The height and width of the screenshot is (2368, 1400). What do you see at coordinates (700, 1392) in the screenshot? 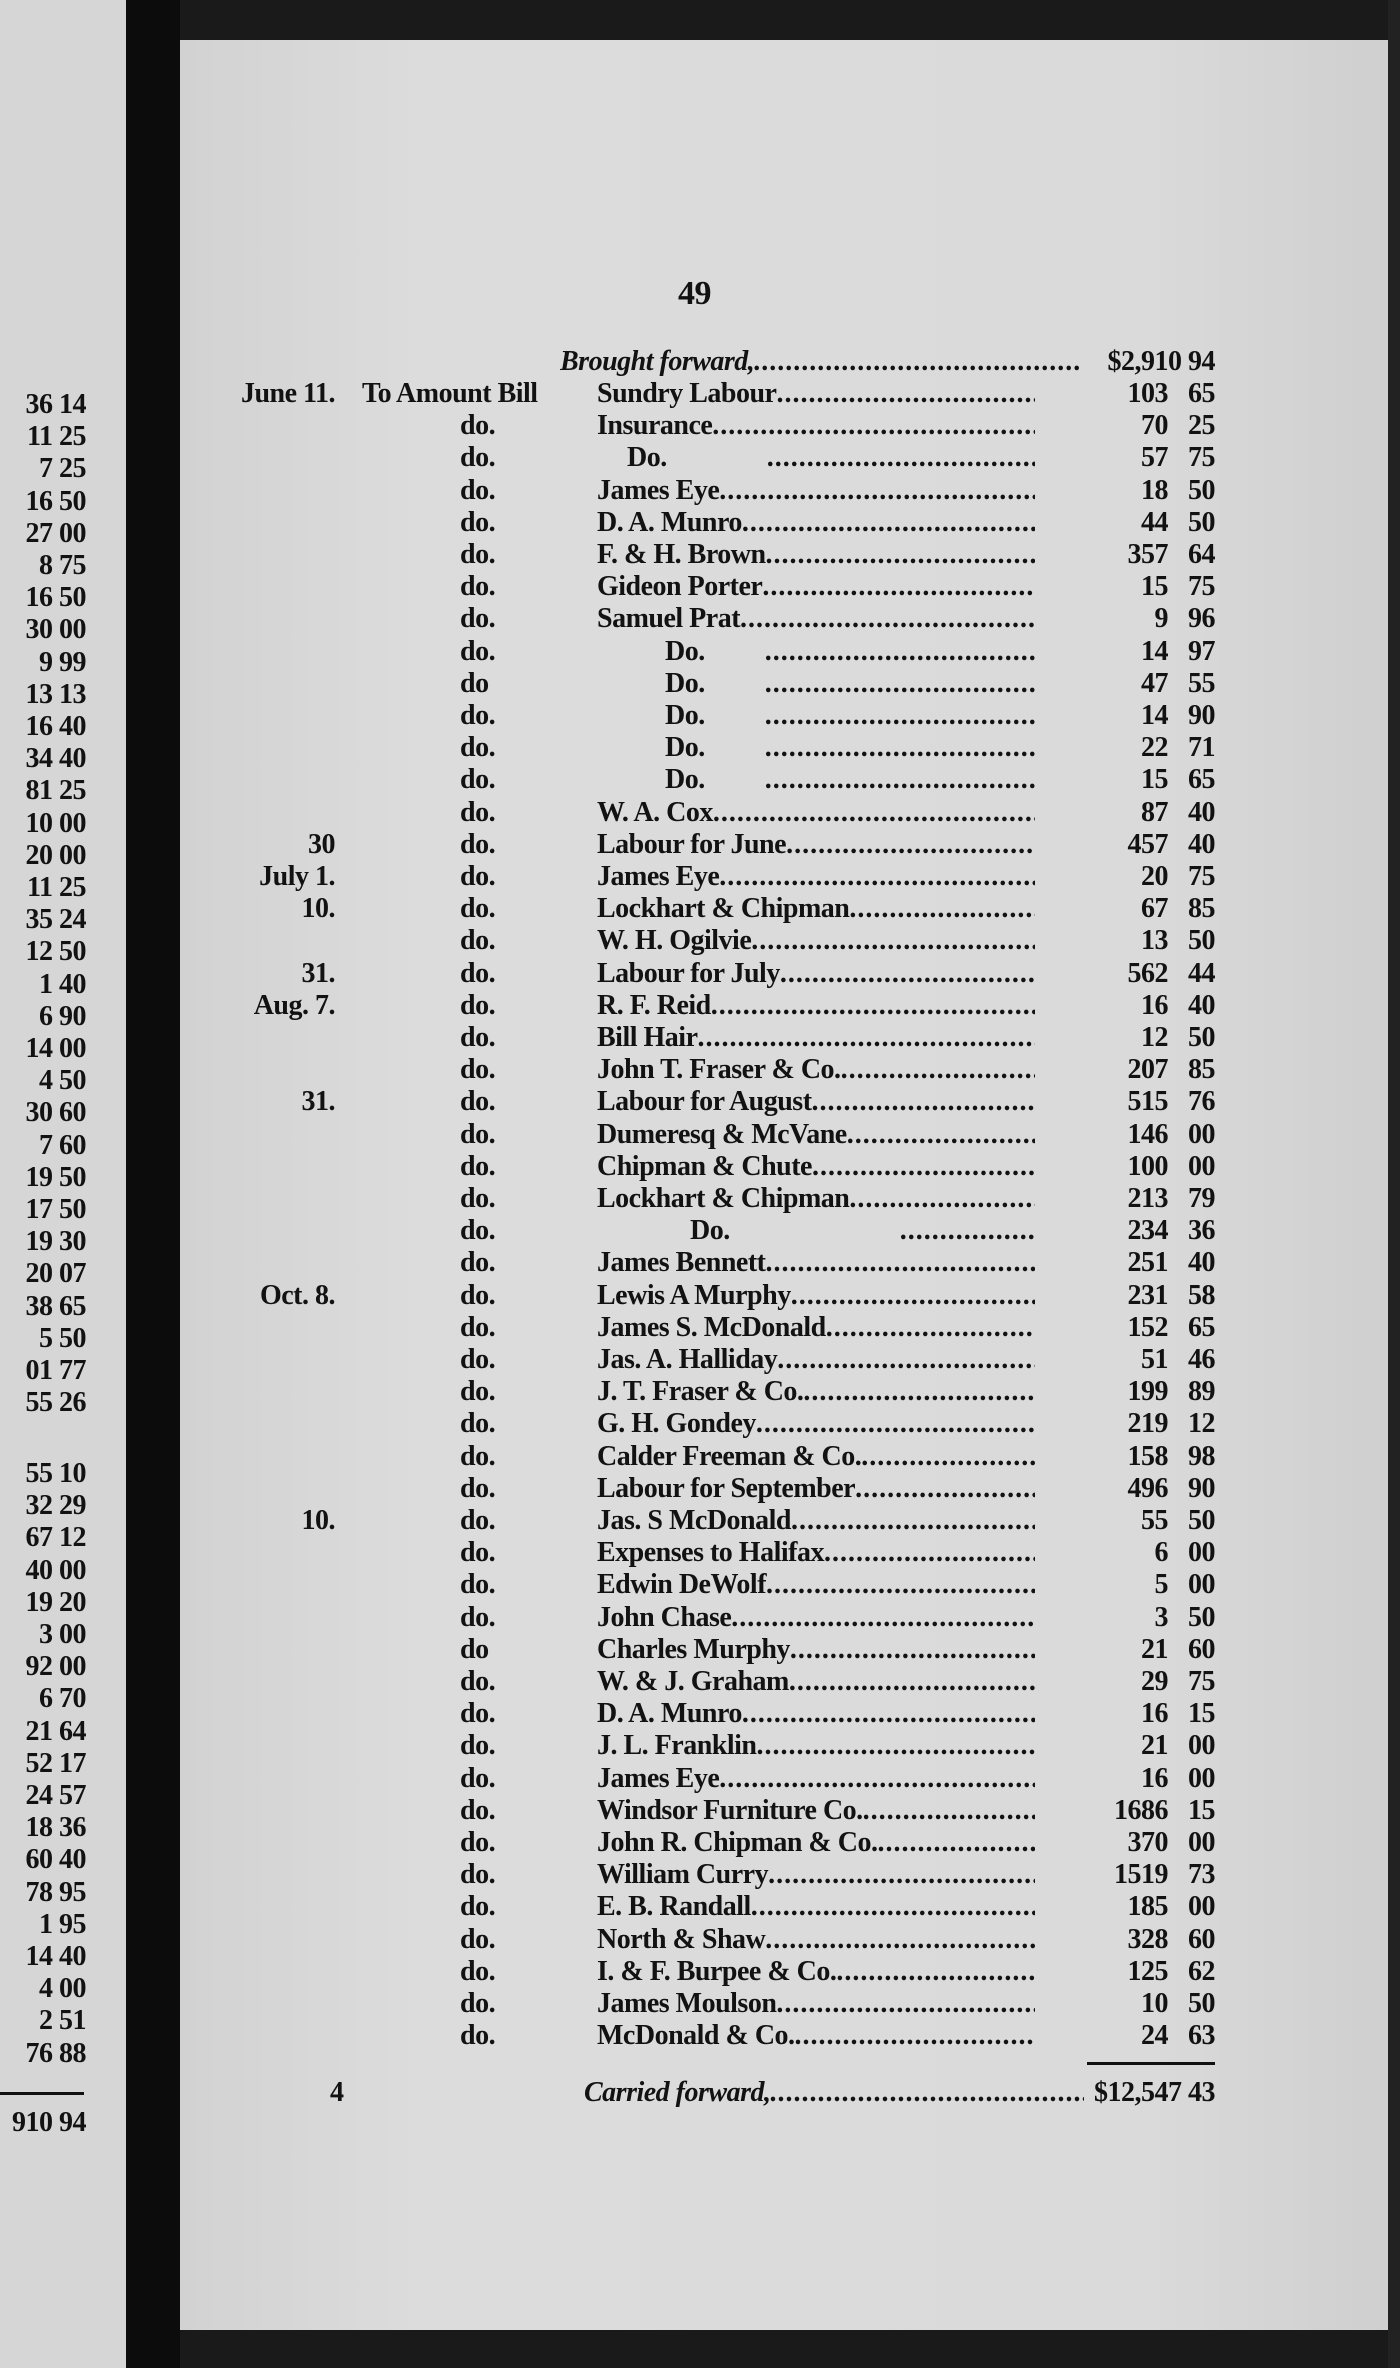
I see `payee-text: J. T. Fraser & Co.` at bounding box center [700, 1392].